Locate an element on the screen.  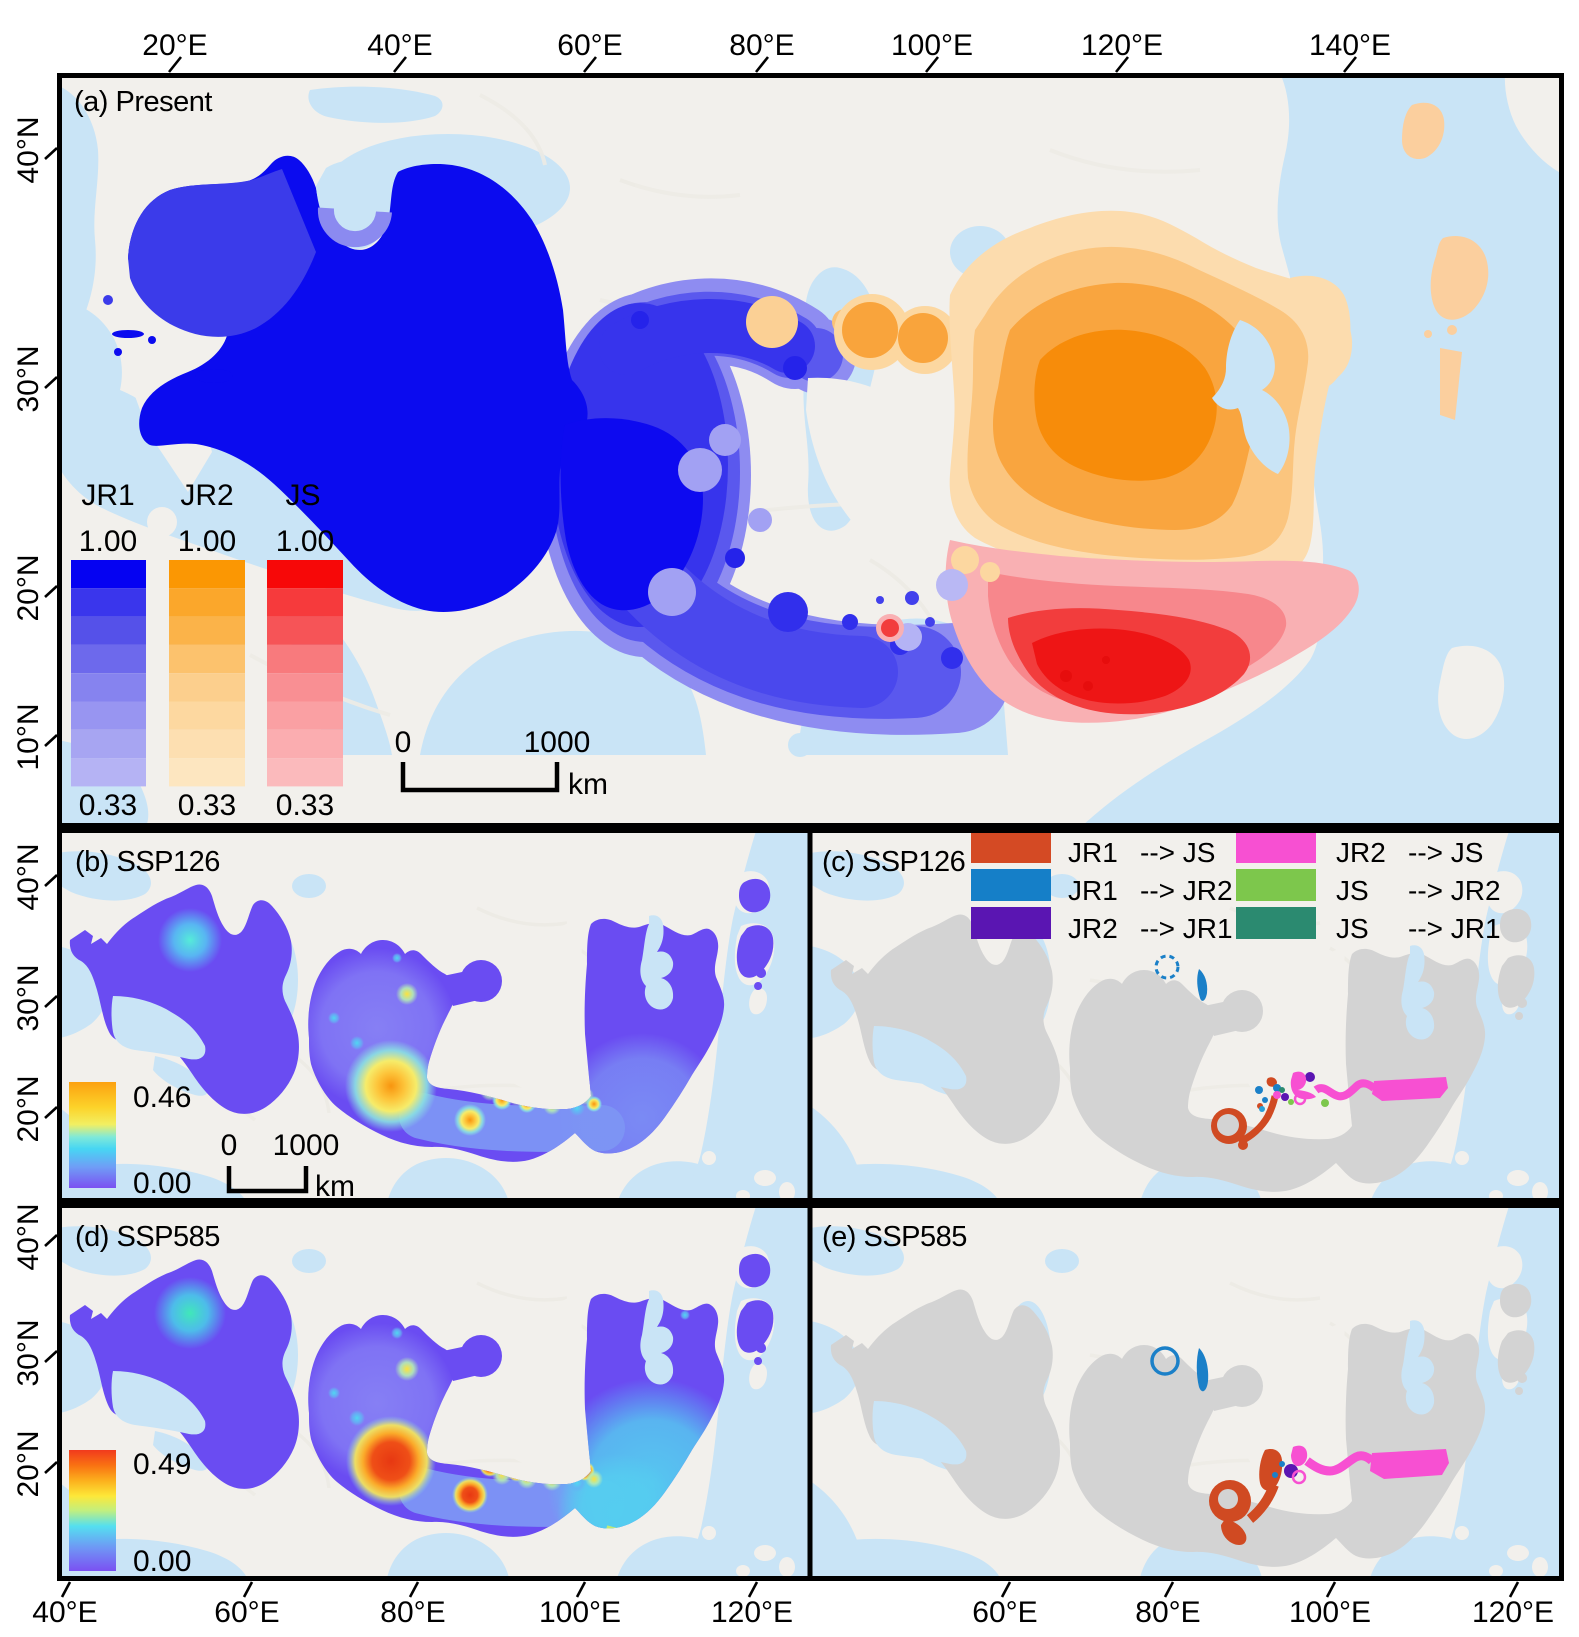
svg-text: (d) SSP585 is located at coordinates (147, 1237).